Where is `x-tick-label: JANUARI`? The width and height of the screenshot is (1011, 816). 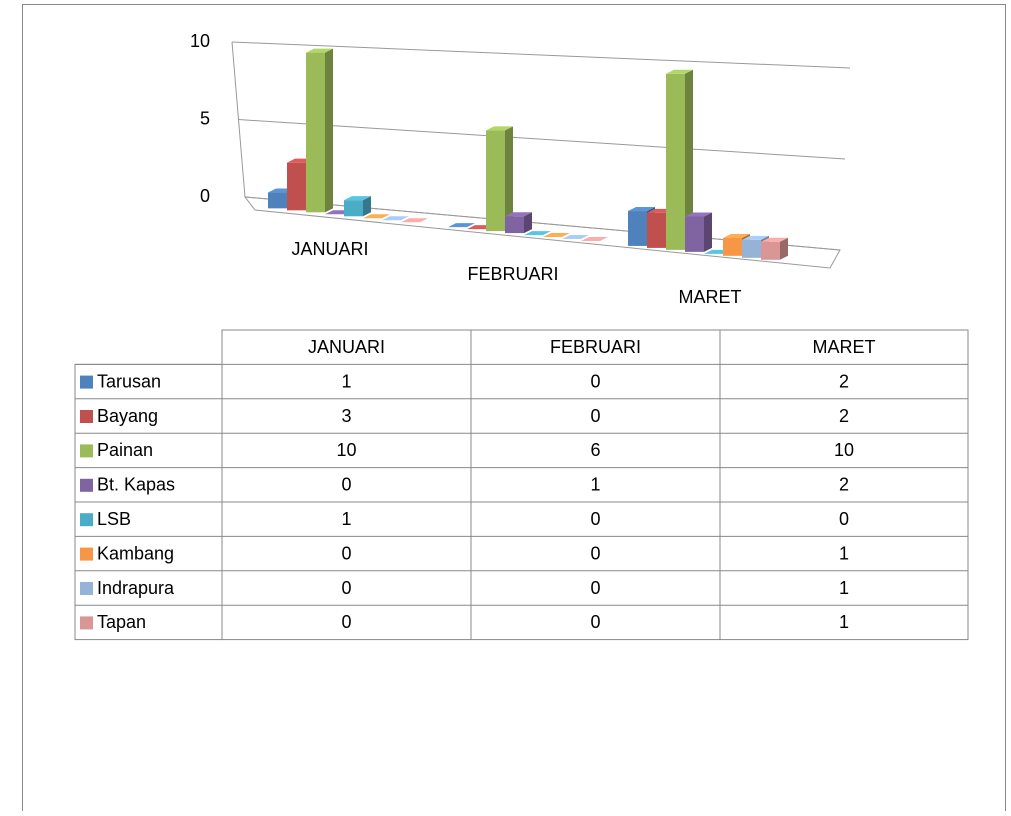 x-tick-label: JANUARI is located at coordinates (329, 249).